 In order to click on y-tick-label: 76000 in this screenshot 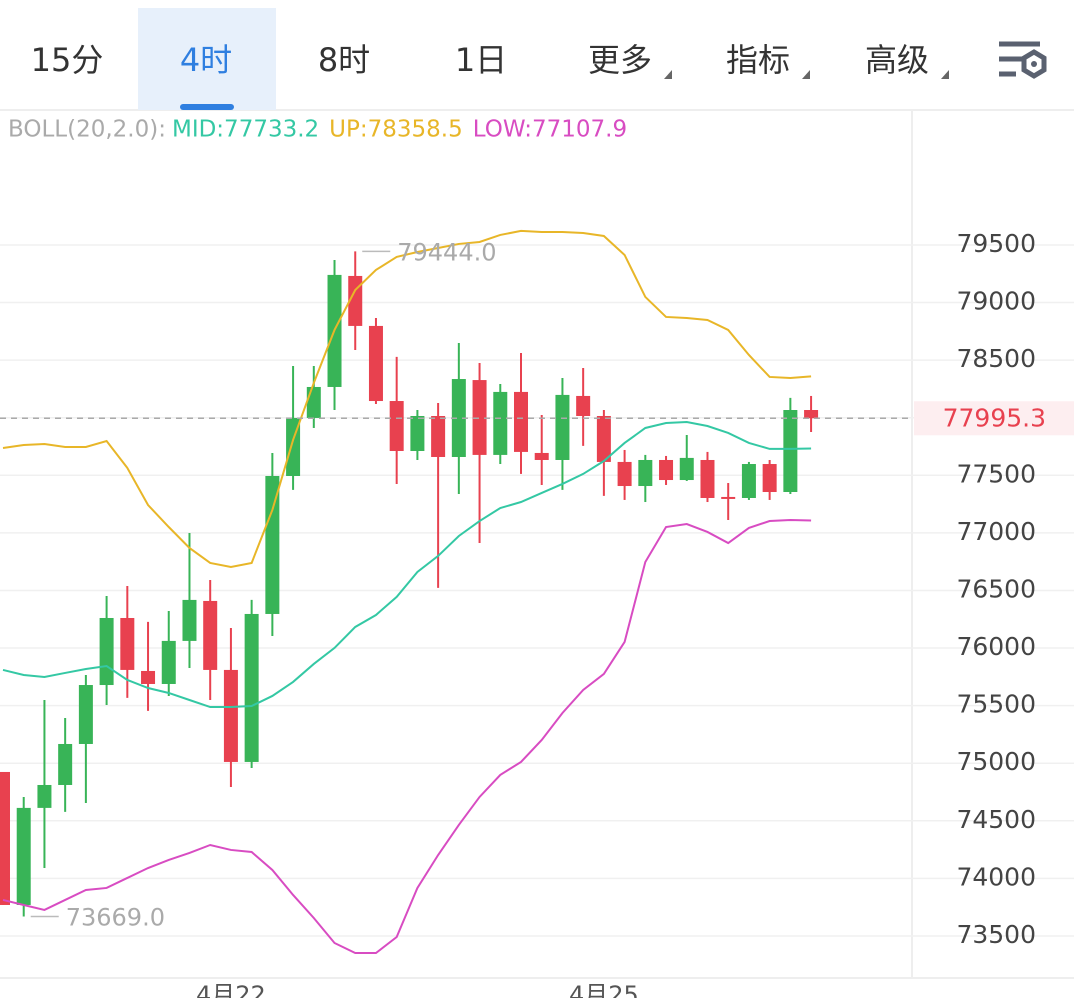, I will do `click(996, 646)`.